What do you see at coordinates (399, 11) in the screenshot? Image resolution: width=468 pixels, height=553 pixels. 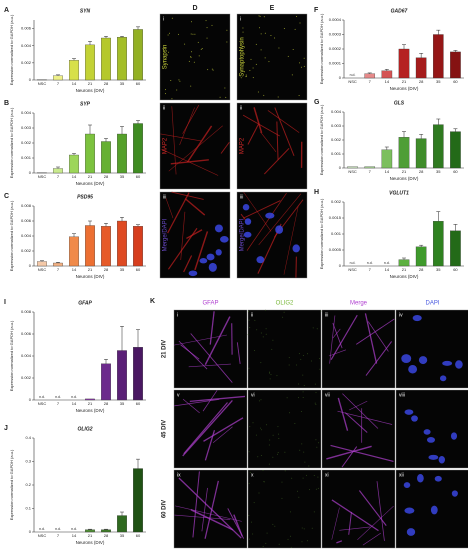 I see `chart-title: GAD67` at bounding box center [399, 11].